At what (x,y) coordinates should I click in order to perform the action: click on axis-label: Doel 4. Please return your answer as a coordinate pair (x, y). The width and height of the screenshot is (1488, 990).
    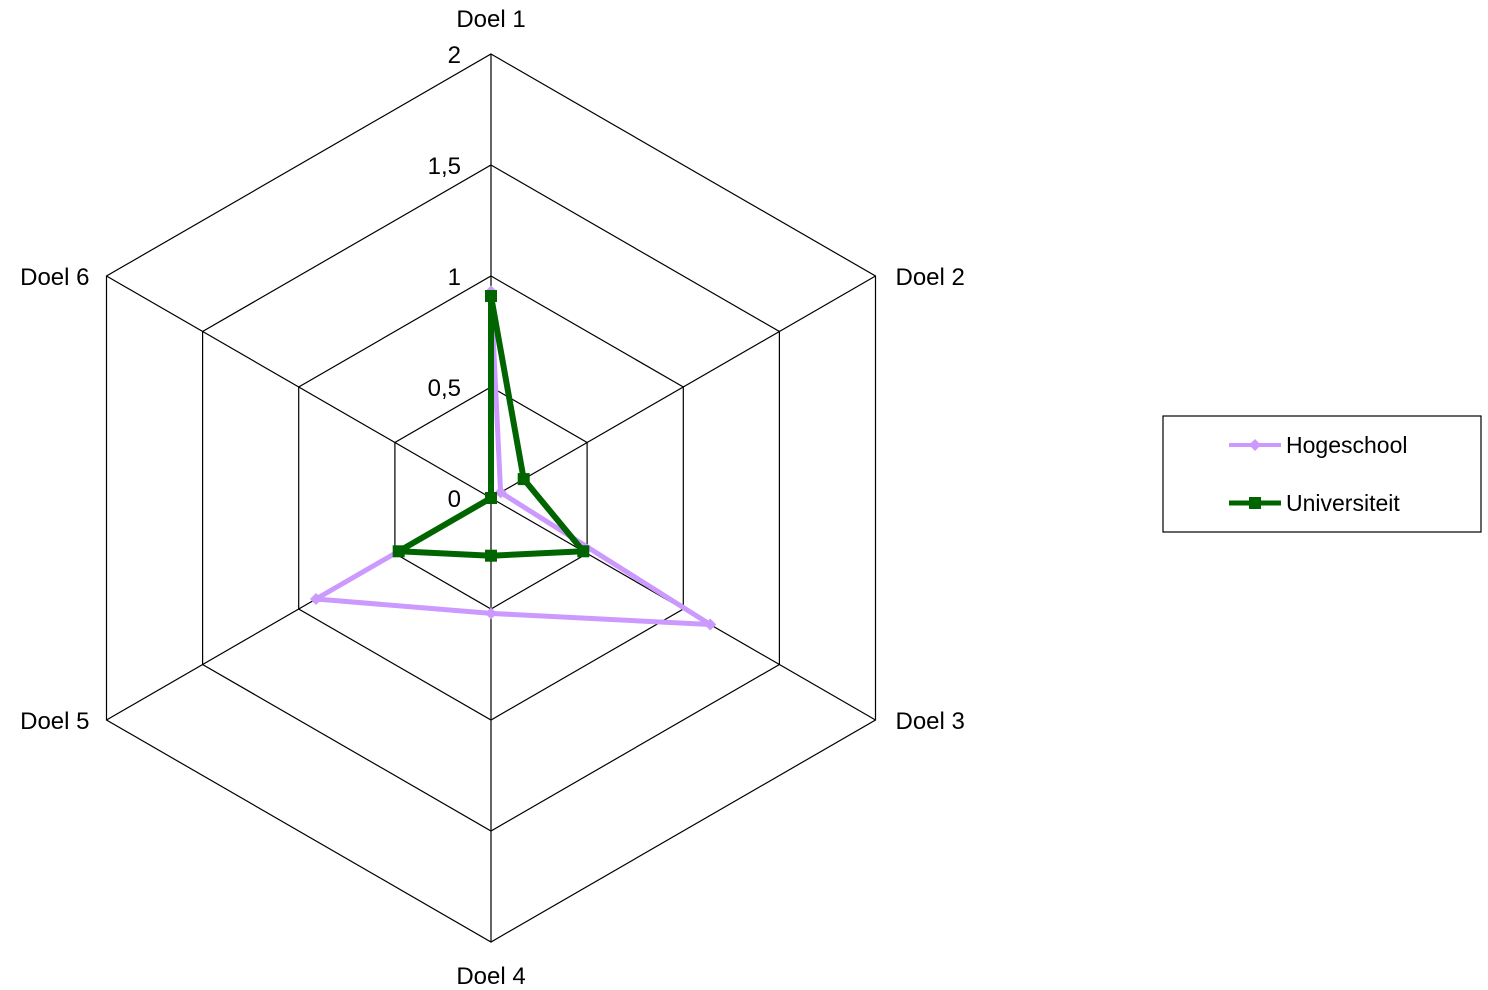
    Looking at the image, I should click on (490, 976).